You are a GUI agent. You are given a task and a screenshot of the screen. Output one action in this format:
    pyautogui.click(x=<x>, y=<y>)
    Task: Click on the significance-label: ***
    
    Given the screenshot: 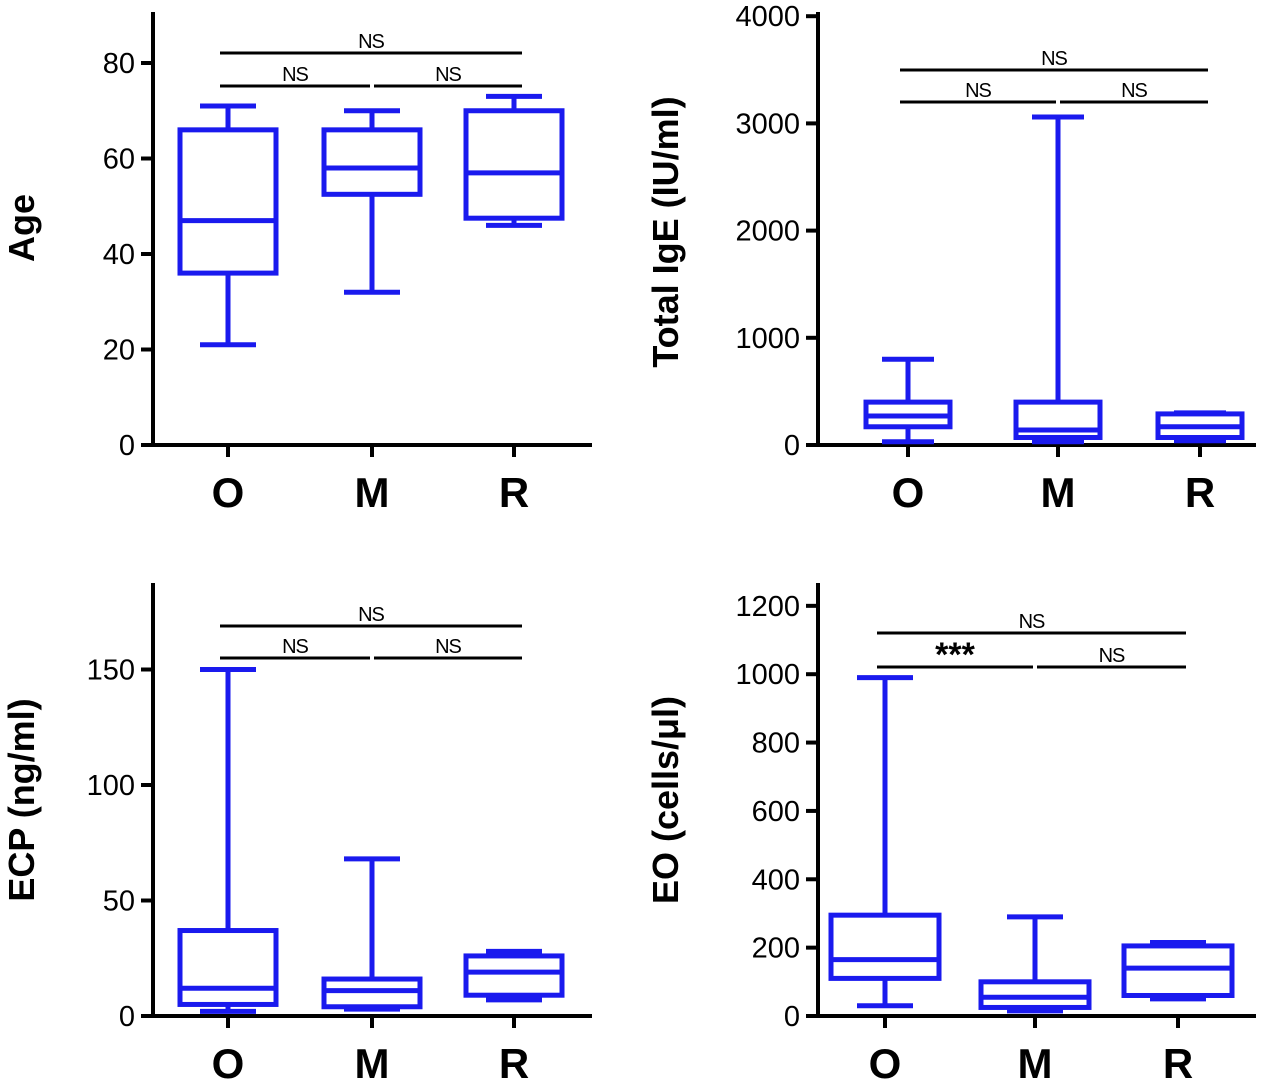 What is the action you would take?
    pyautogui.click(x=955, y=655)
    